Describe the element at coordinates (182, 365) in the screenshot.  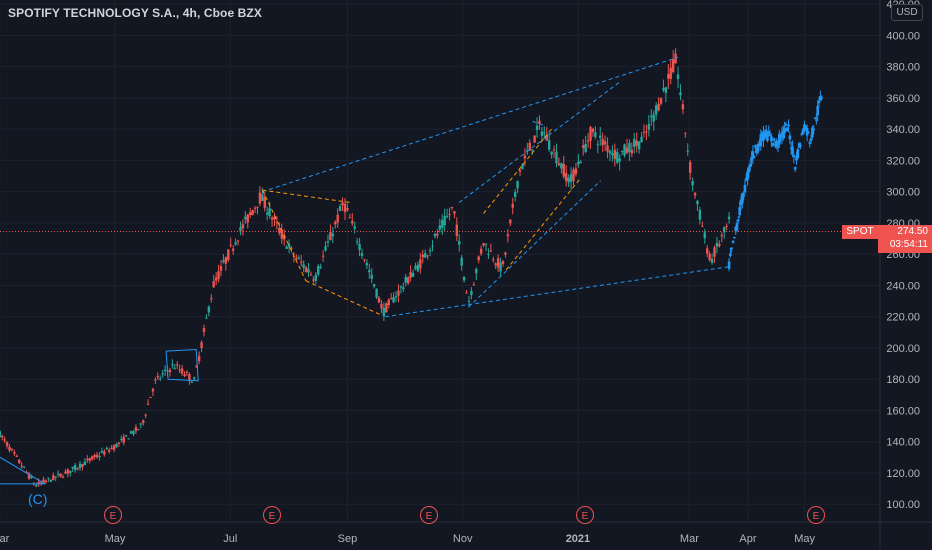
I see `flag-pattern` at that location.